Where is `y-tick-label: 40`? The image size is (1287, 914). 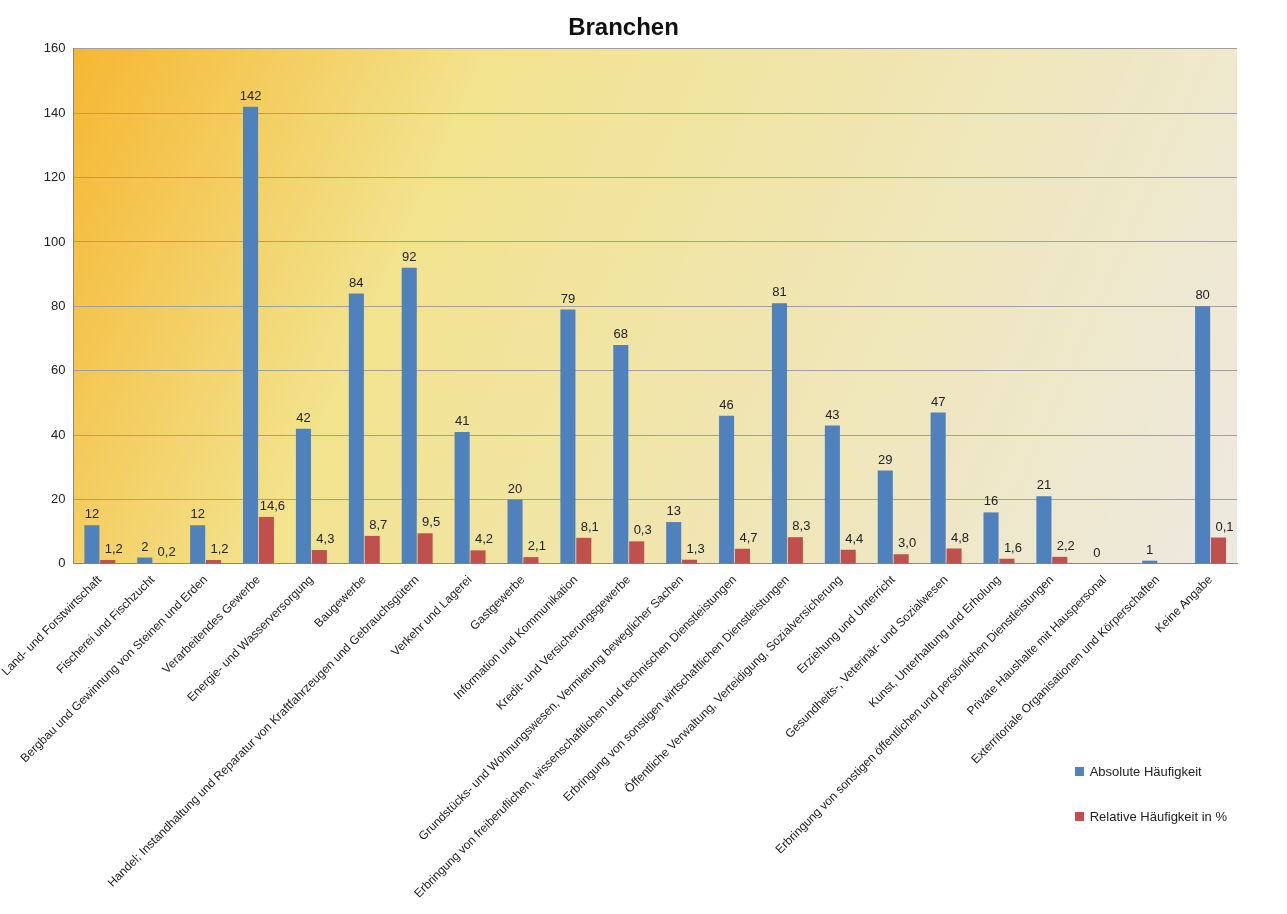
y-tick-label: 40 is located at coordinates (58, 434).